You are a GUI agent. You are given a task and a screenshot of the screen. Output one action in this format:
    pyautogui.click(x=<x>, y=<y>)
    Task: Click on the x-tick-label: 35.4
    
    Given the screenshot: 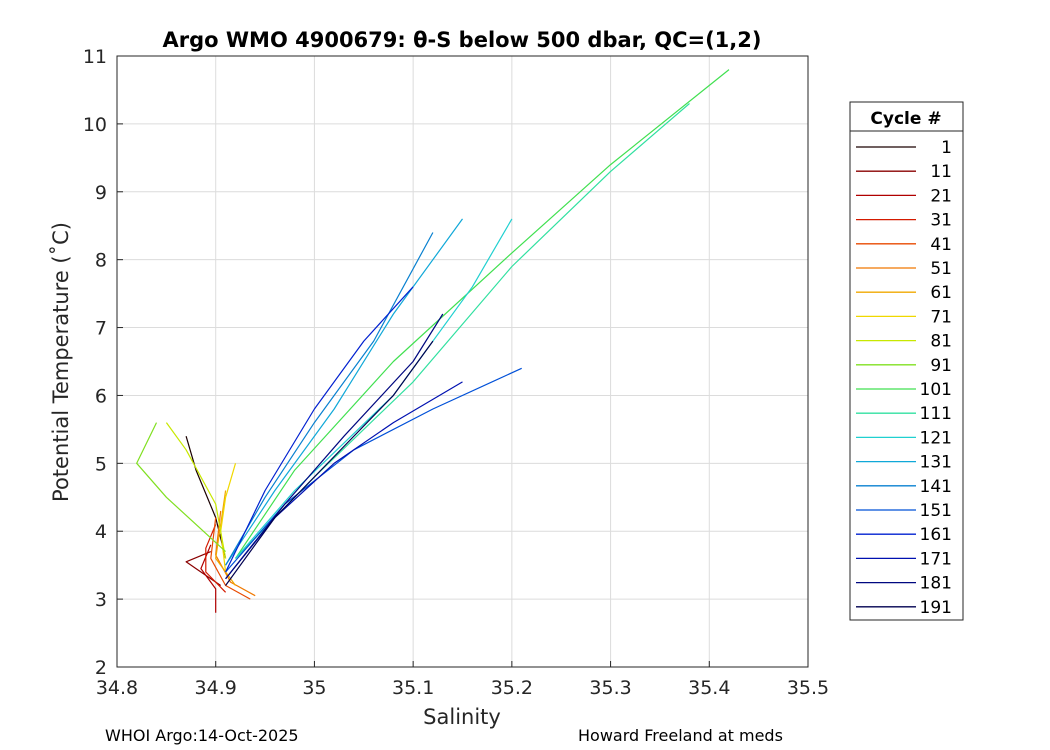 What is the action you would take?
    pyautogui.click(x=709, y=688)
    